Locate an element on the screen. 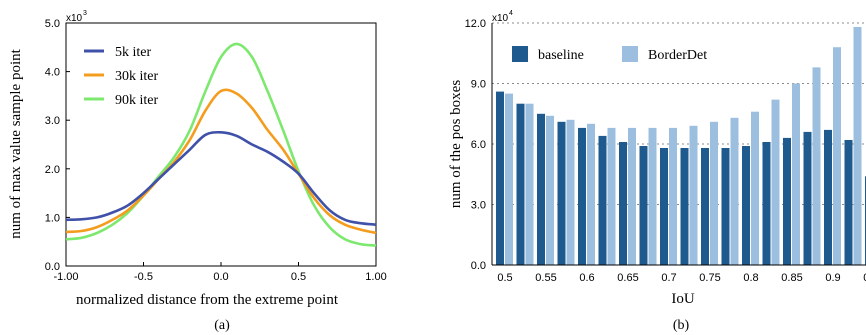  x-tick-label: 0.6 is located at coordinates (586, 278).